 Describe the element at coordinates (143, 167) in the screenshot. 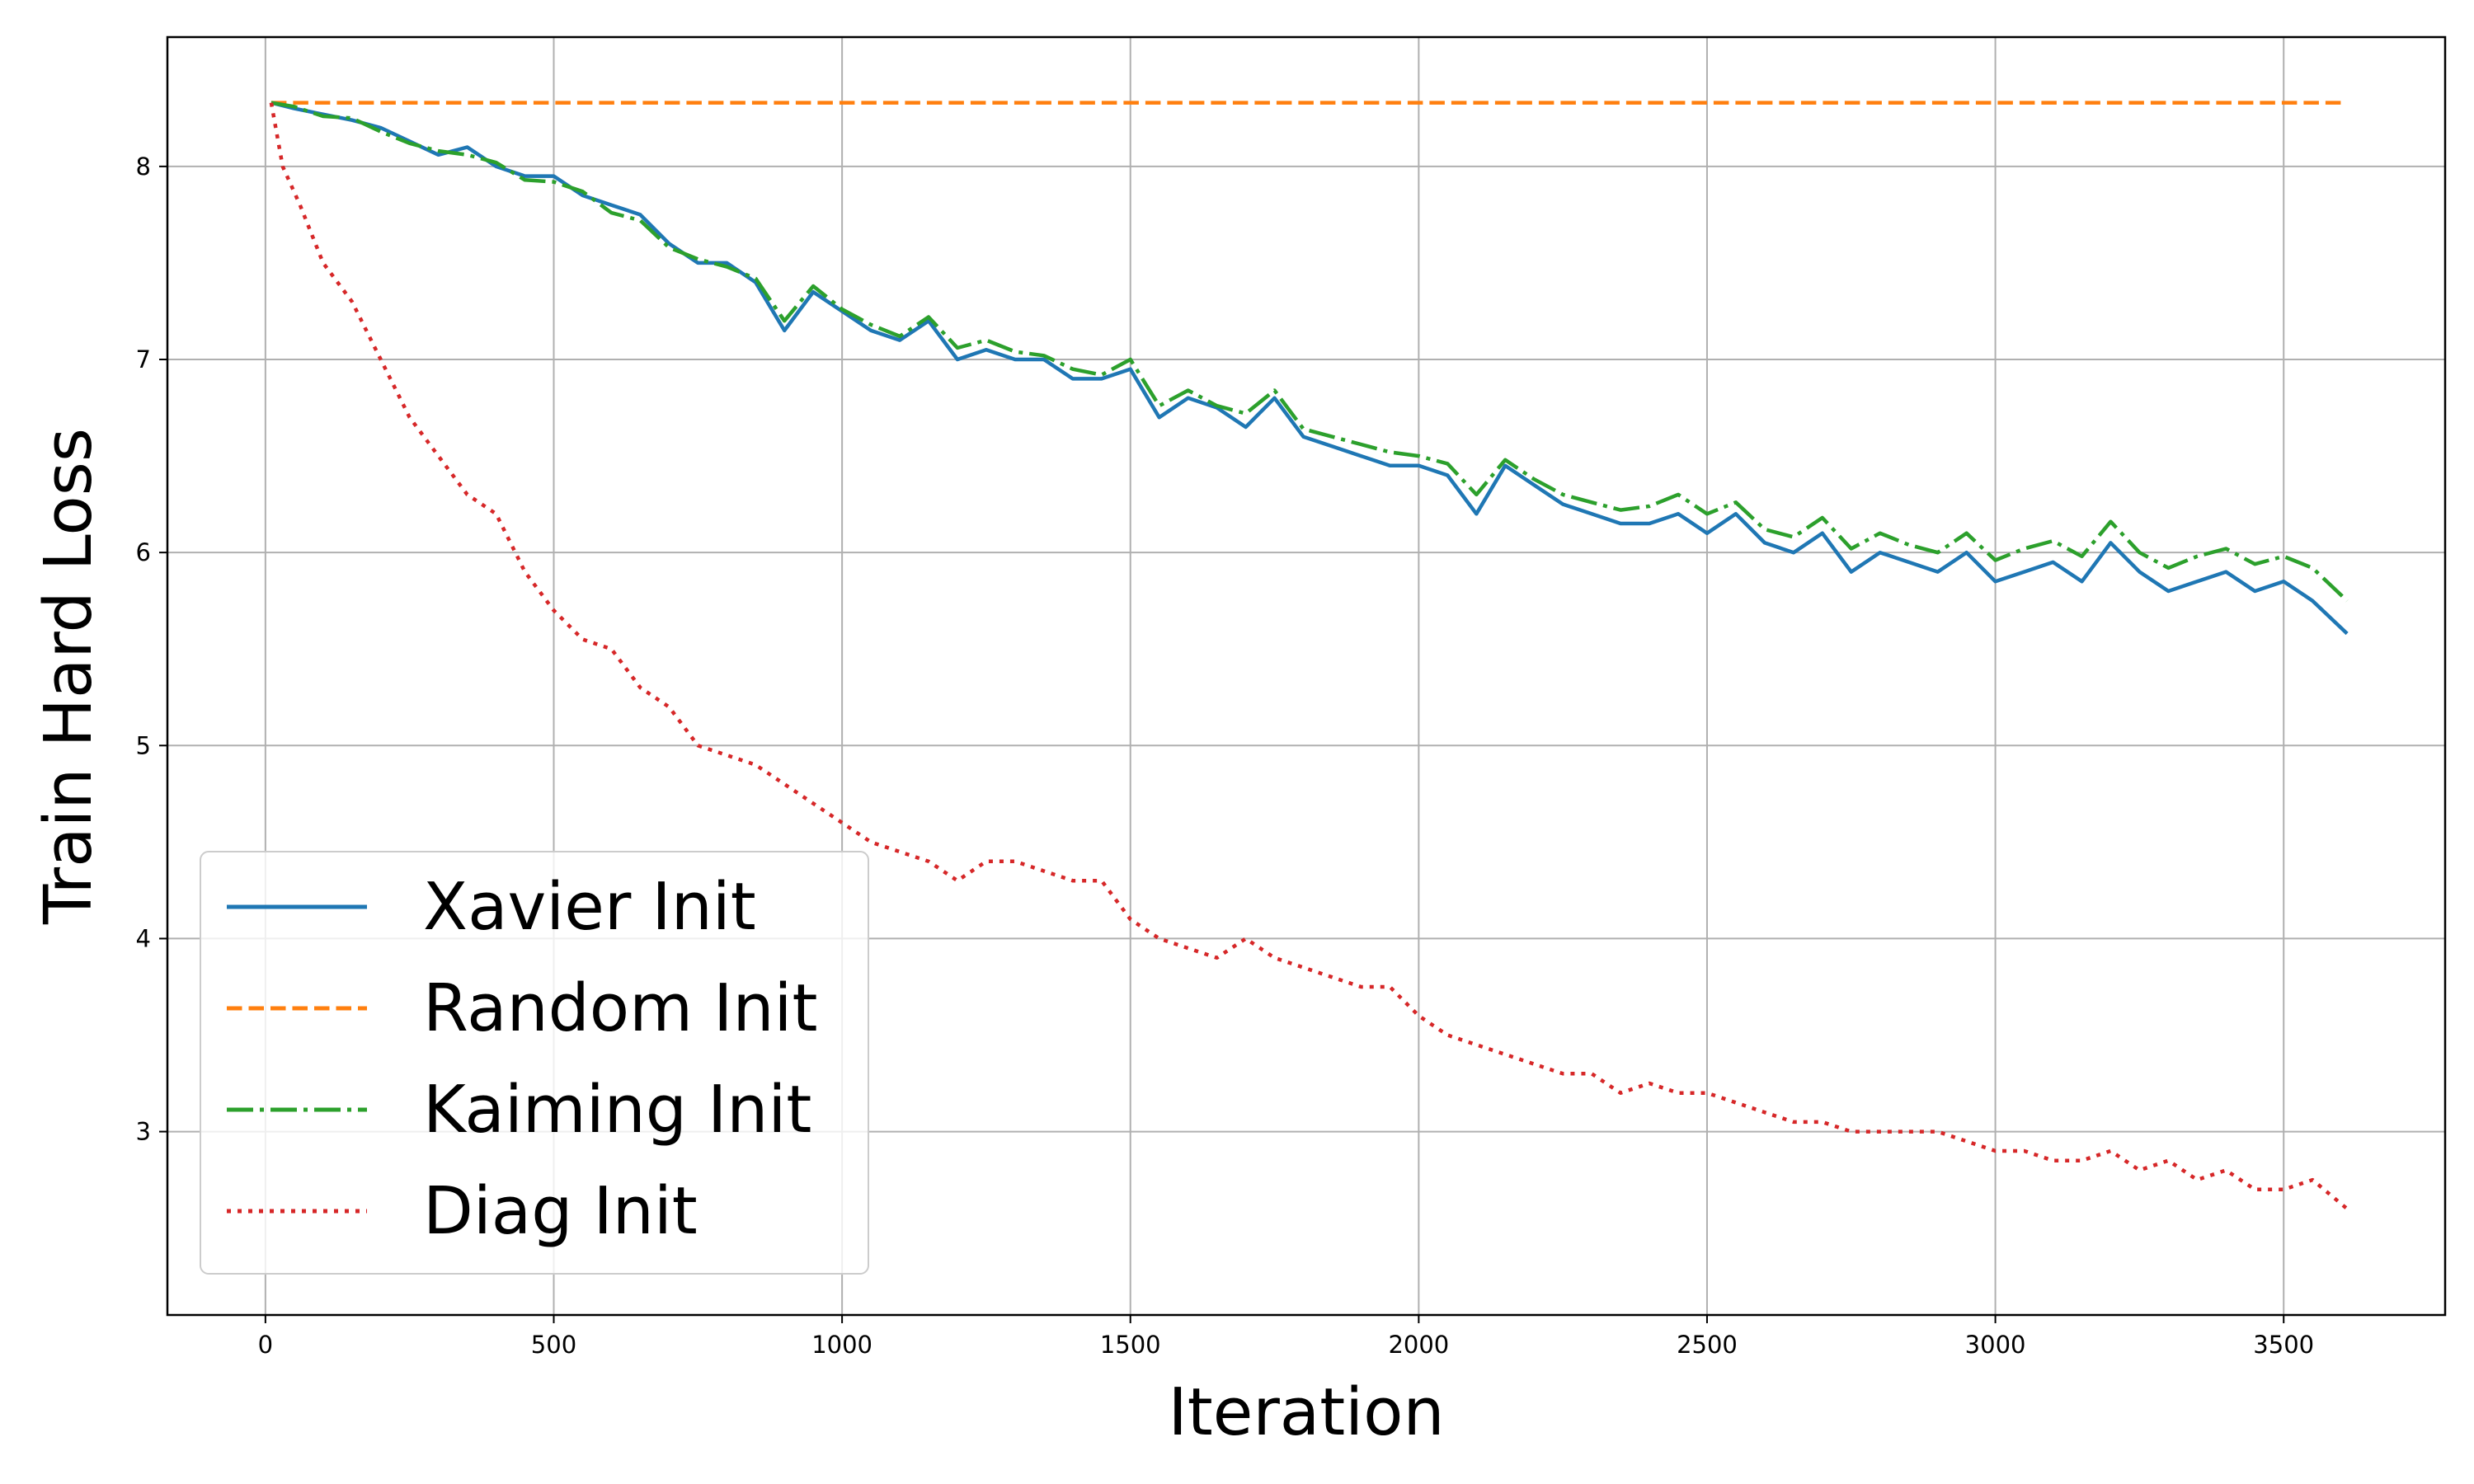

I see `y-tick-label: 8` at that location.